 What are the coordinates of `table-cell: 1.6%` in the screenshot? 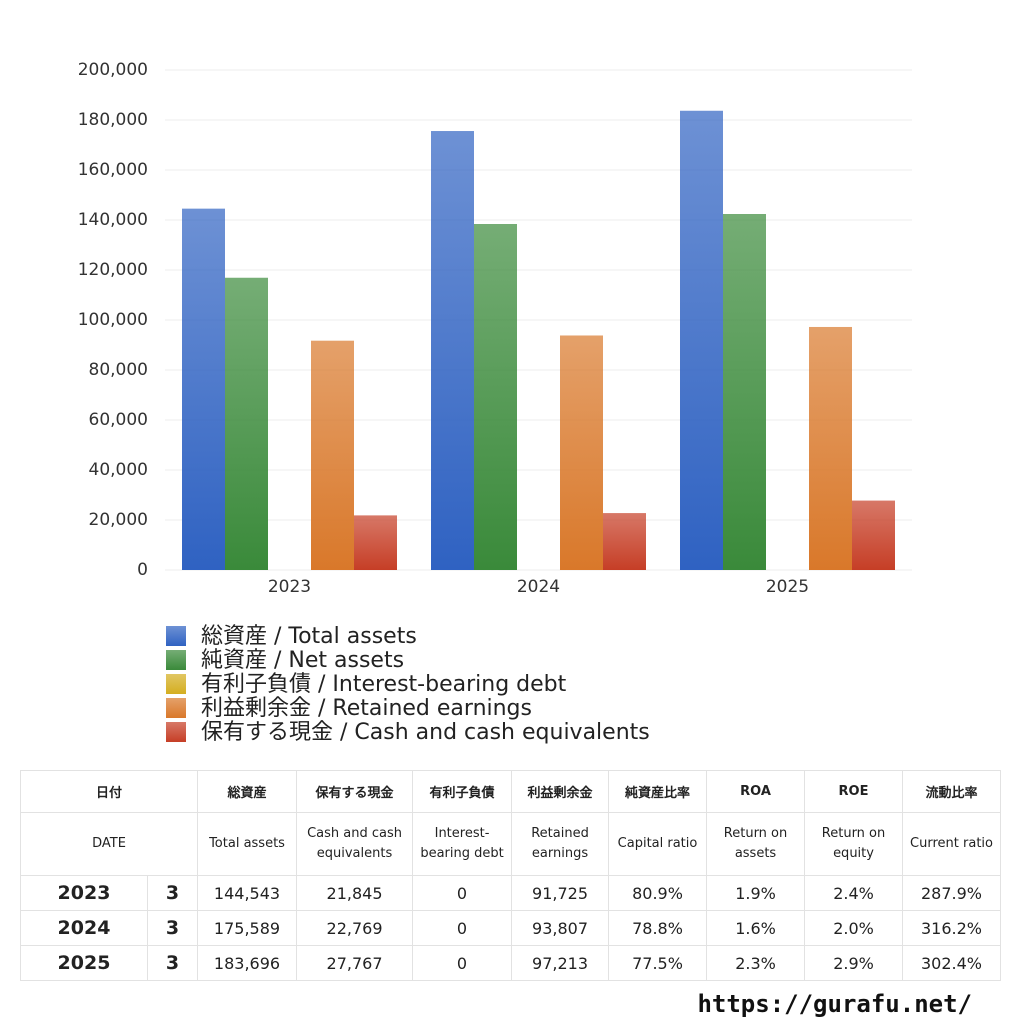 It's located at (756, 928).